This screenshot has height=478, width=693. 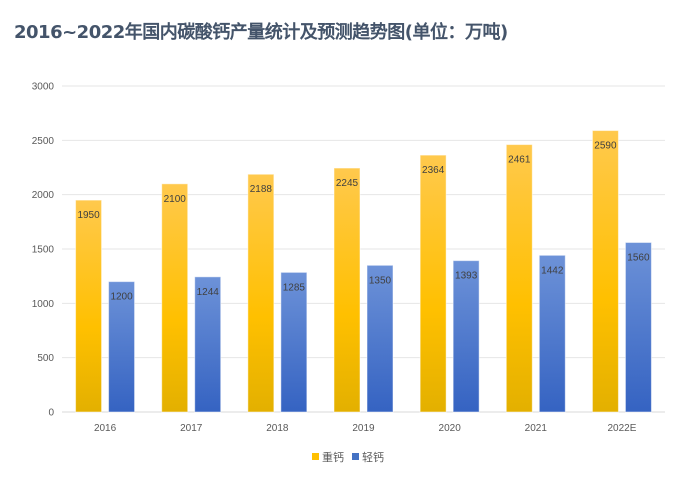 What do you see at coordinates (536, 428) in the screenshot?
I see `x-tick-label: 2021` at bounding box center [536, 428].